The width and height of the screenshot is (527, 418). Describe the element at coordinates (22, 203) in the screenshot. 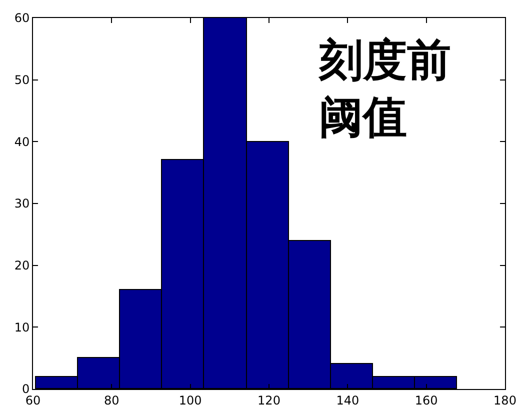

I see `y-tick-label: 30` at that location.